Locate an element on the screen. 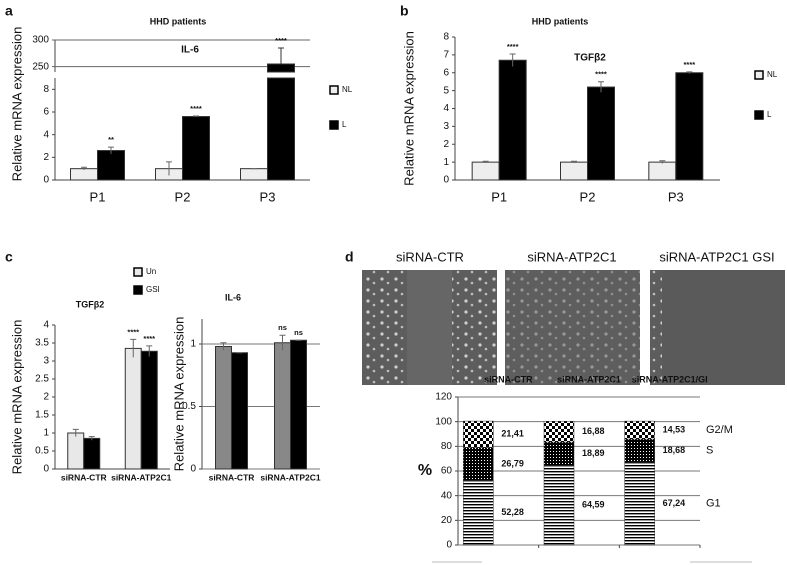  image-caption: siRNA-ATP2C1 GSI is located at coordinates (716, 256).